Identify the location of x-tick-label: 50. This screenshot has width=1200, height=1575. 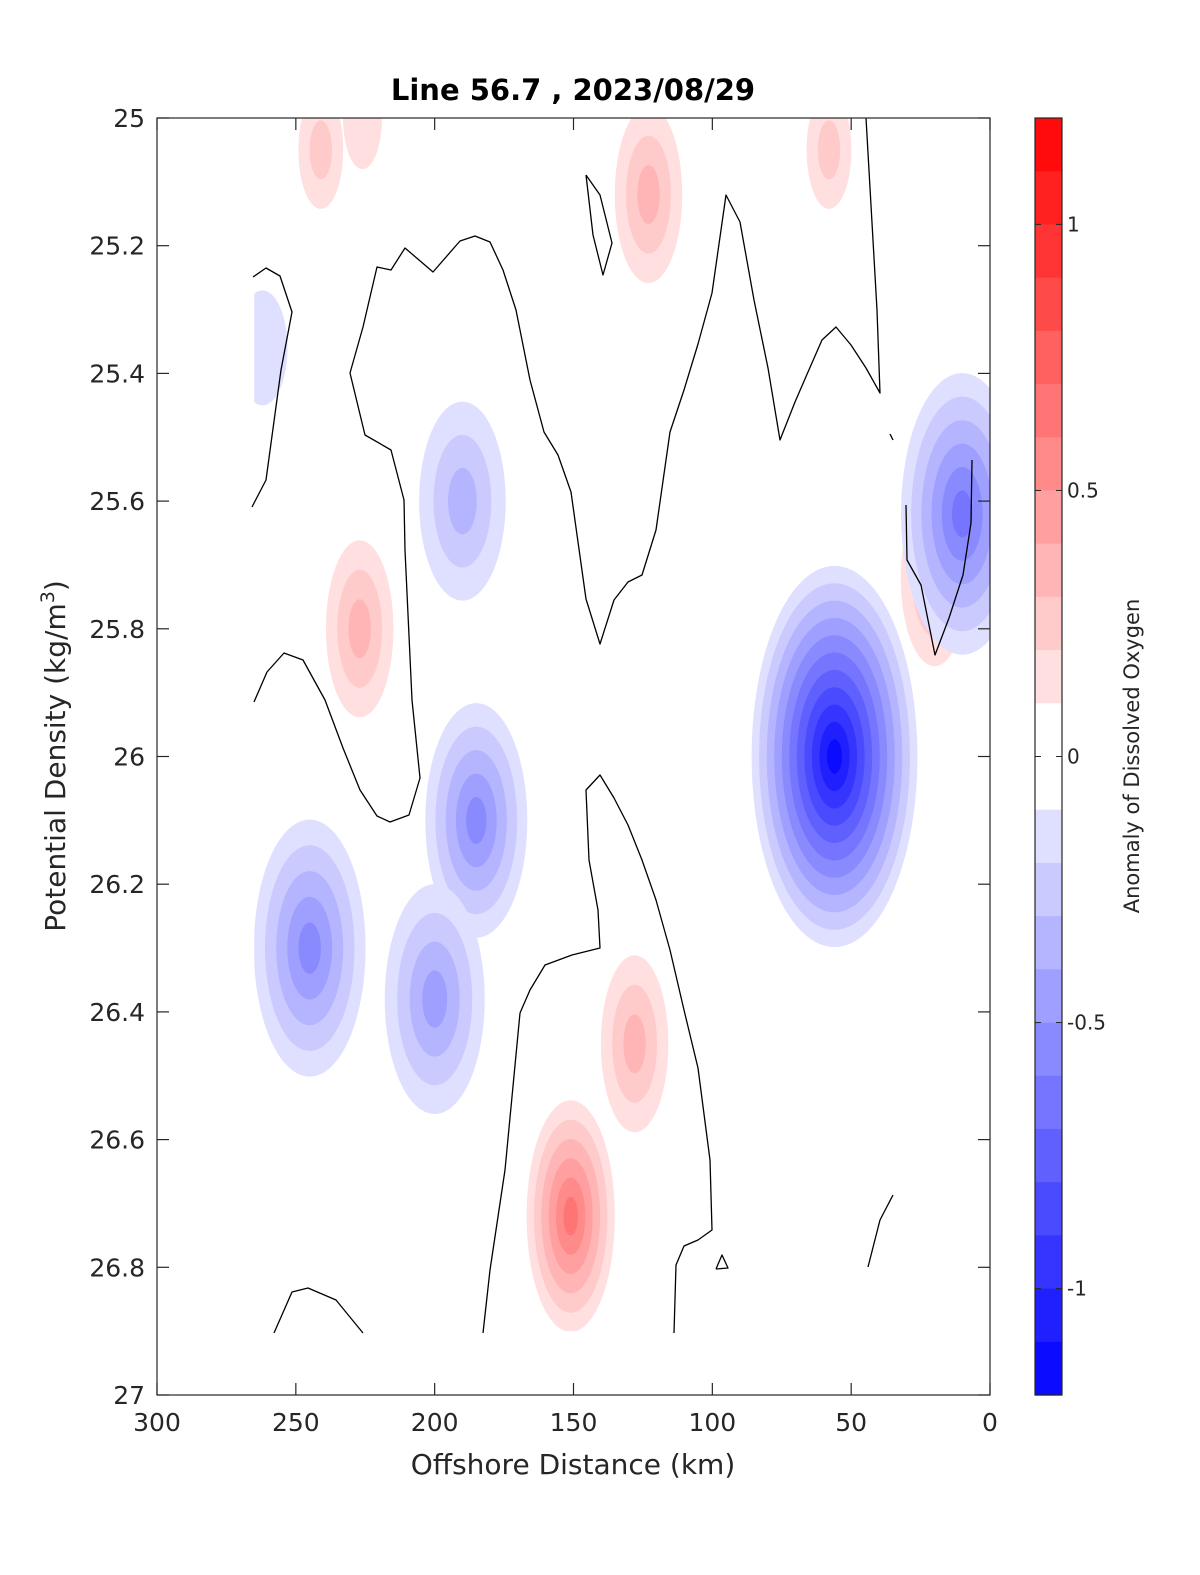
(851, 1422).